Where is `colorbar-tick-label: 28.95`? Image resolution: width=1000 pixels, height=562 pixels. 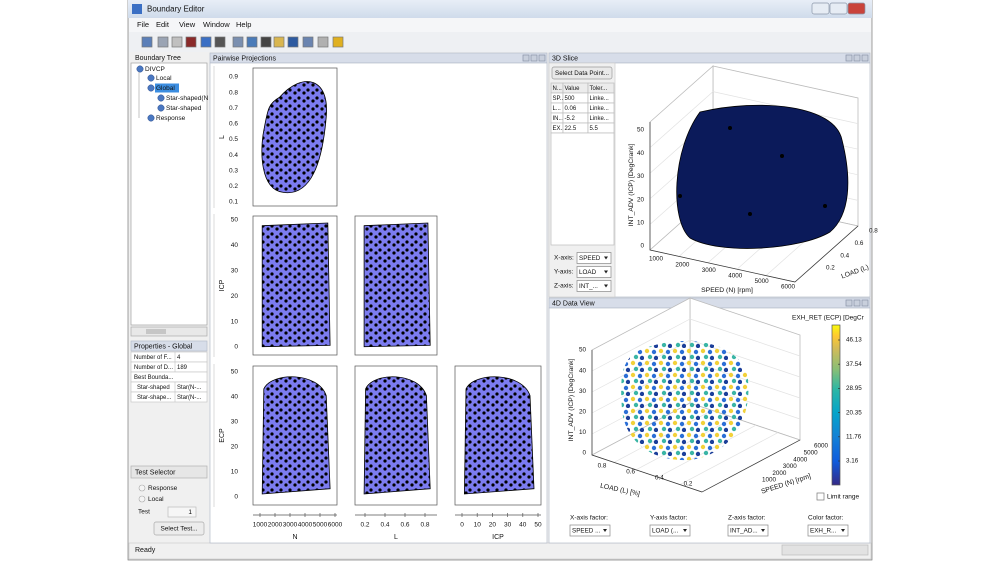 colorbar-tick-label: 28.95 is located at coordinates (854, 388).